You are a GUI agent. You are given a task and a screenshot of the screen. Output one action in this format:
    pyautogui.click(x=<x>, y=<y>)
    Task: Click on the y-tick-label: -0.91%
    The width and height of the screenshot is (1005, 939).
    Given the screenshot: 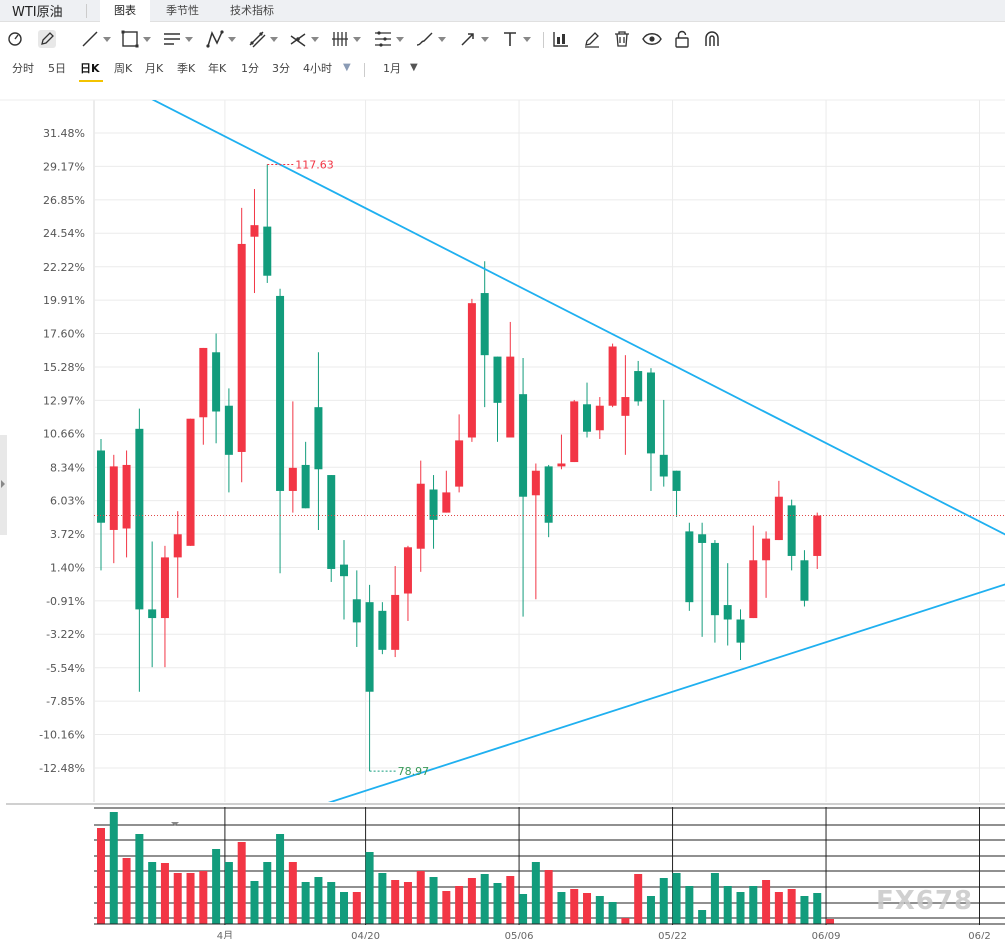 What is the action you would take?
    pyautogui.click(x=65, y=601)
    